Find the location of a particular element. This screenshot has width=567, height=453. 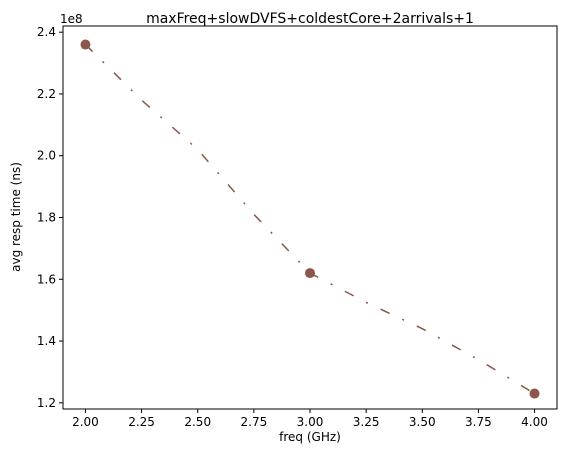

x-axis-title: freq (GHz) is located at coordinates (310, 437).